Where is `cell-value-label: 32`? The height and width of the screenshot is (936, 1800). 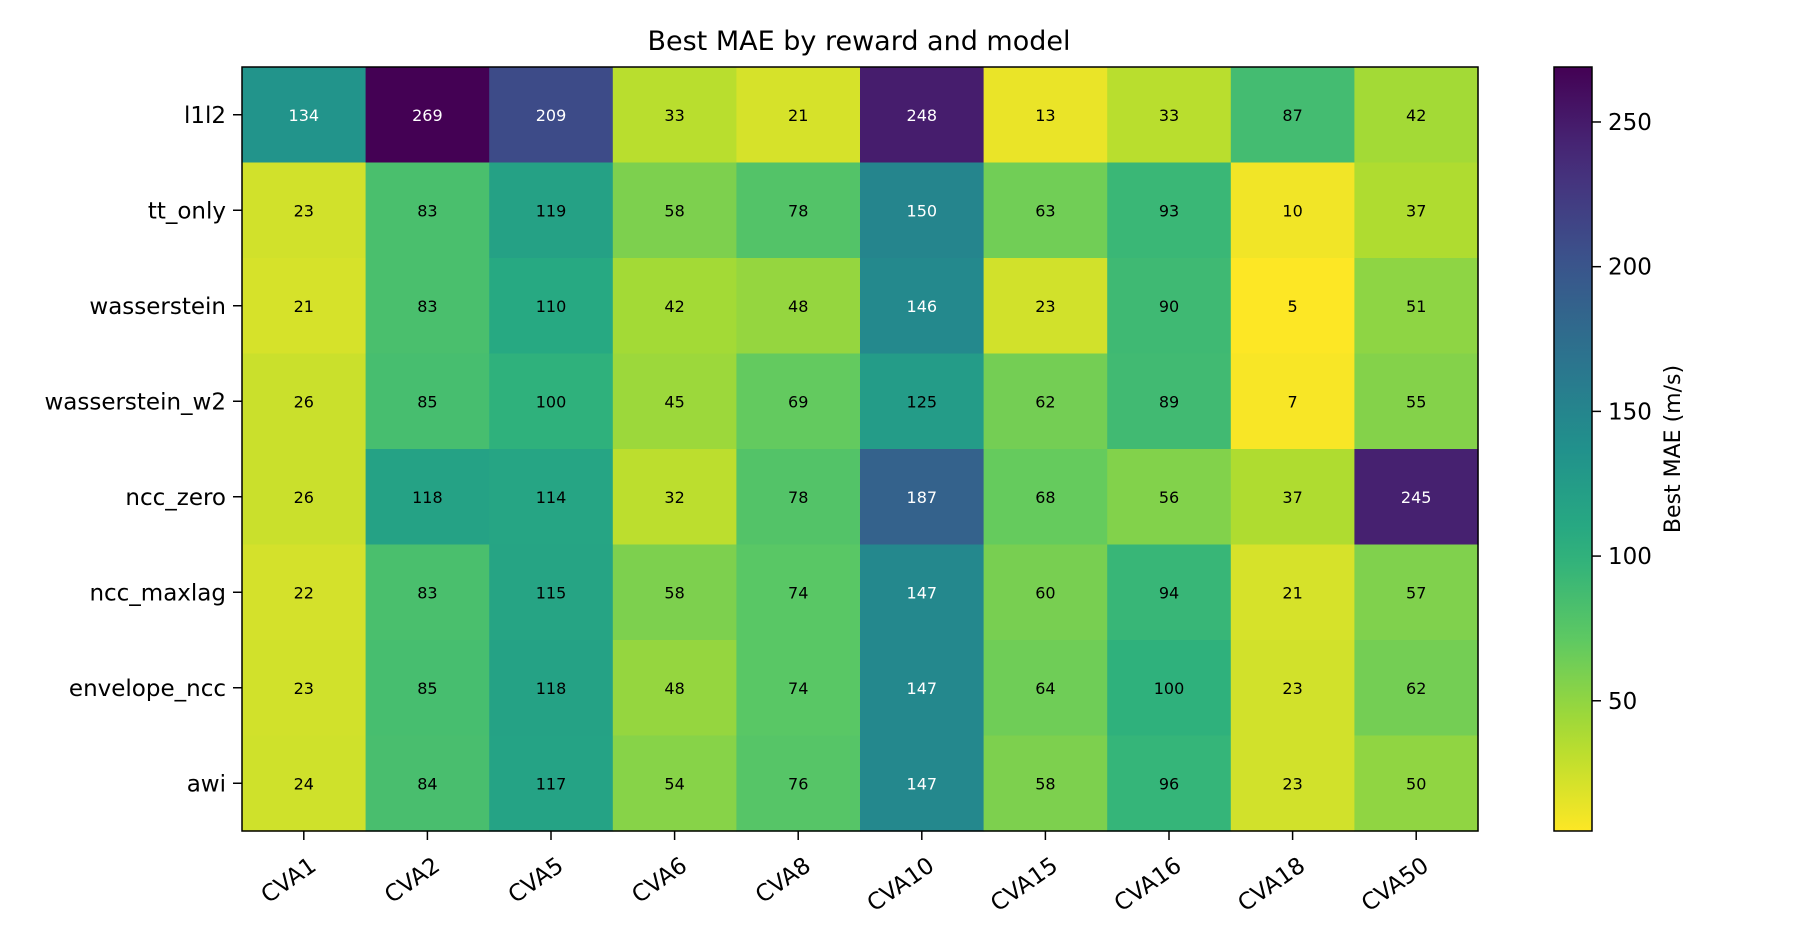 cell-value-label: 32 is located at coordinates (674, 497).